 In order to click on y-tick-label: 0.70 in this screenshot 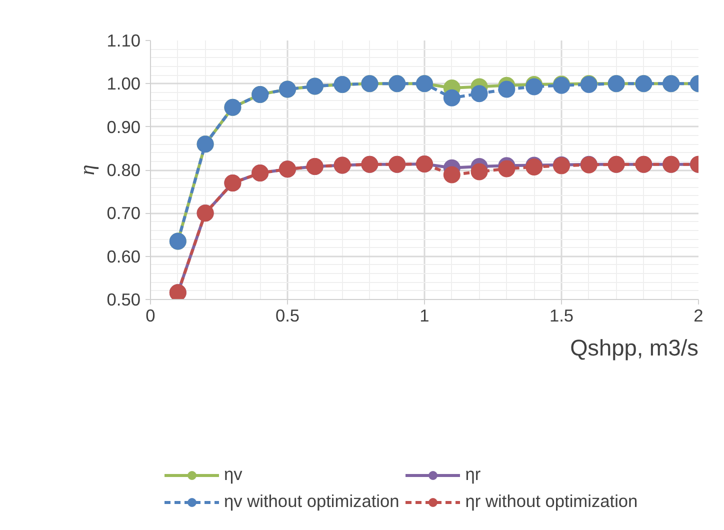, I will do `click(123, 213)`.